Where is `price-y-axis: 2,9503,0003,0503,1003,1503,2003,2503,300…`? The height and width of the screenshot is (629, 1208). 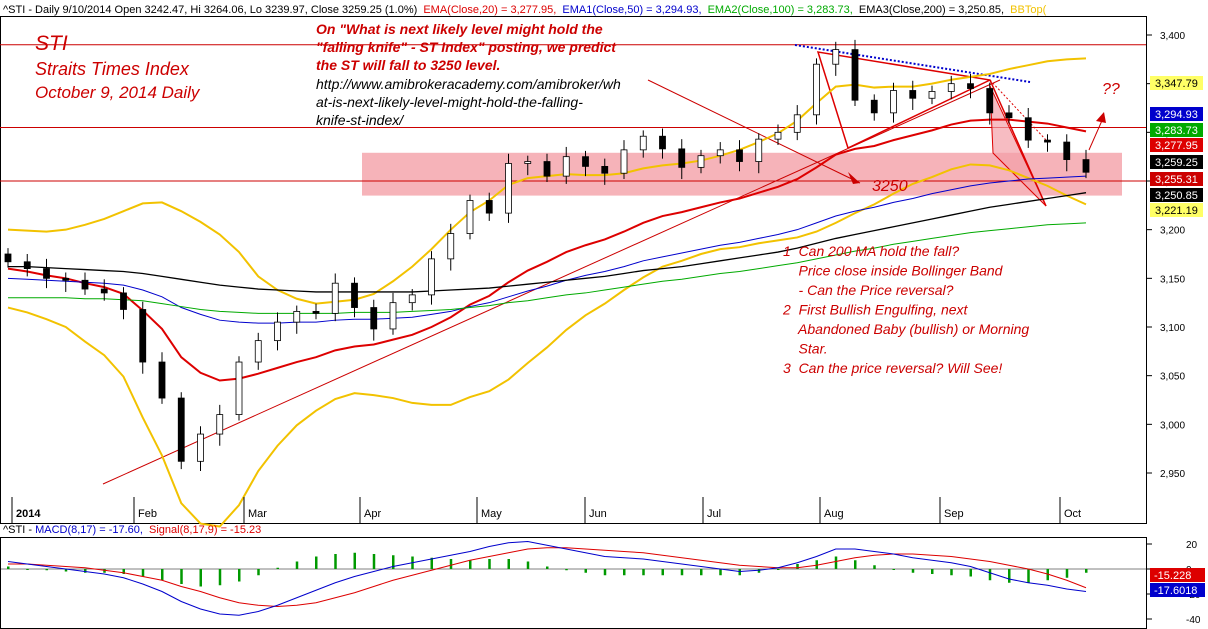 price-y-axis: 2,9503,0003,0503,1003,1503,2003,2503,300… is located at coordinates (1165, 255).